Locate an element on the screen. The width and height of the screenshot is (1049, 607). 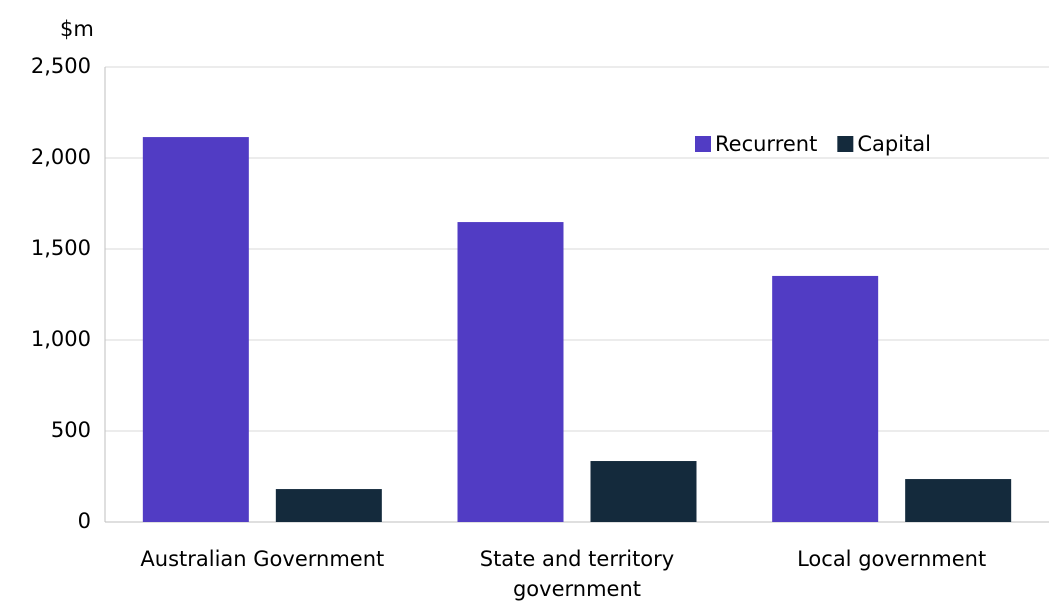
y-tick-label: 1,500 is located at coordinates (61, 248).